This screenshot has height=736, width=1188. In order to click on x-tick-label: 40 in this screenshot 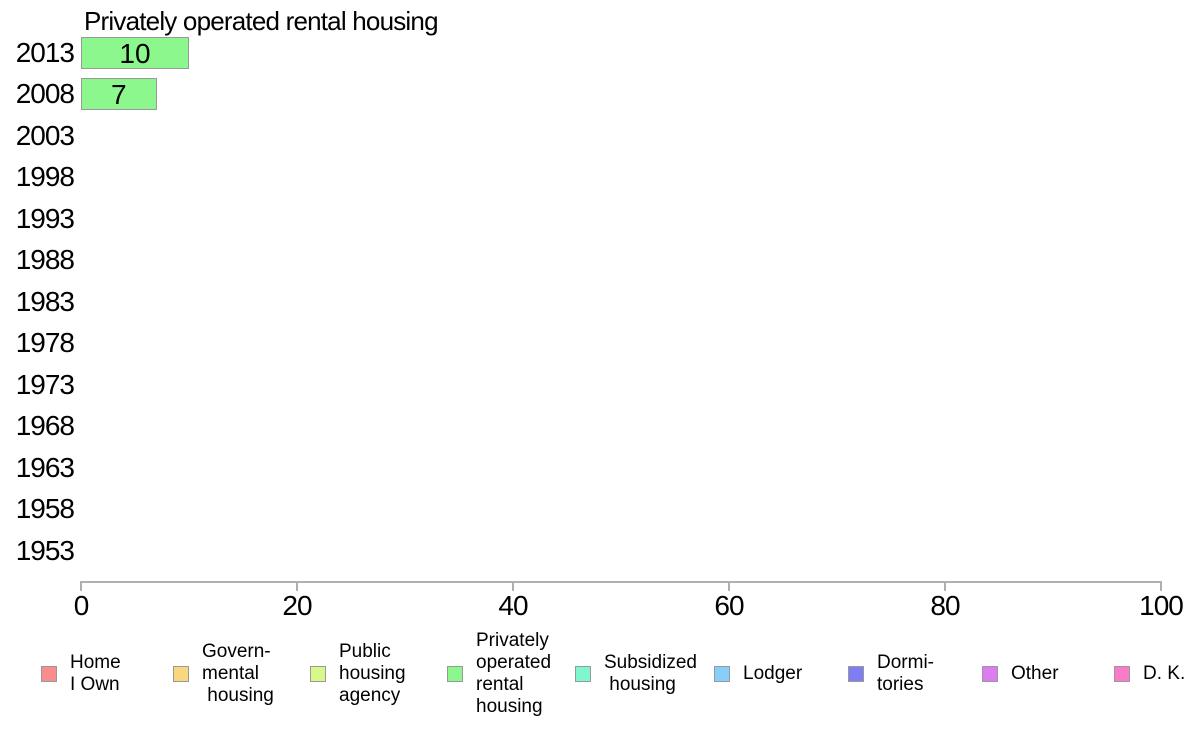, I will do `click(513, 605)`.